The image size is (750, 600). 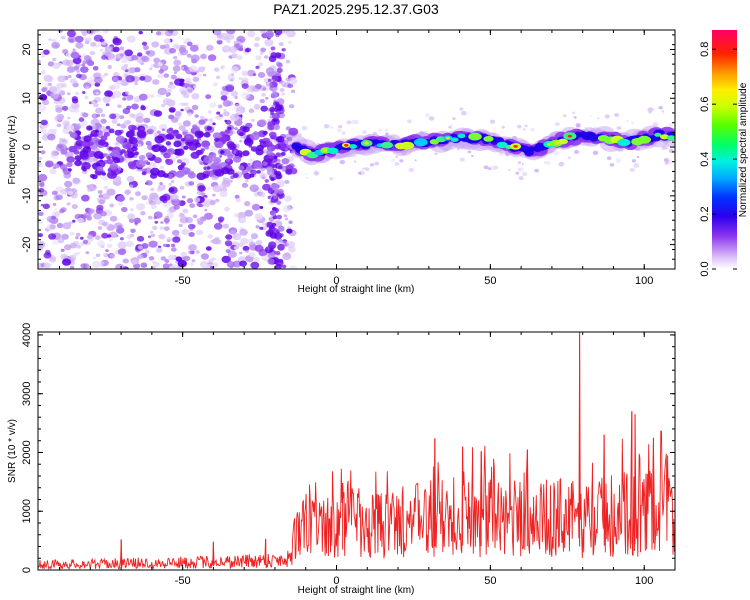 What do you see at coordinates (27, 147) in the screenshot?
I see `spec-ytick-label: 0` at bounding box center [27, 147].